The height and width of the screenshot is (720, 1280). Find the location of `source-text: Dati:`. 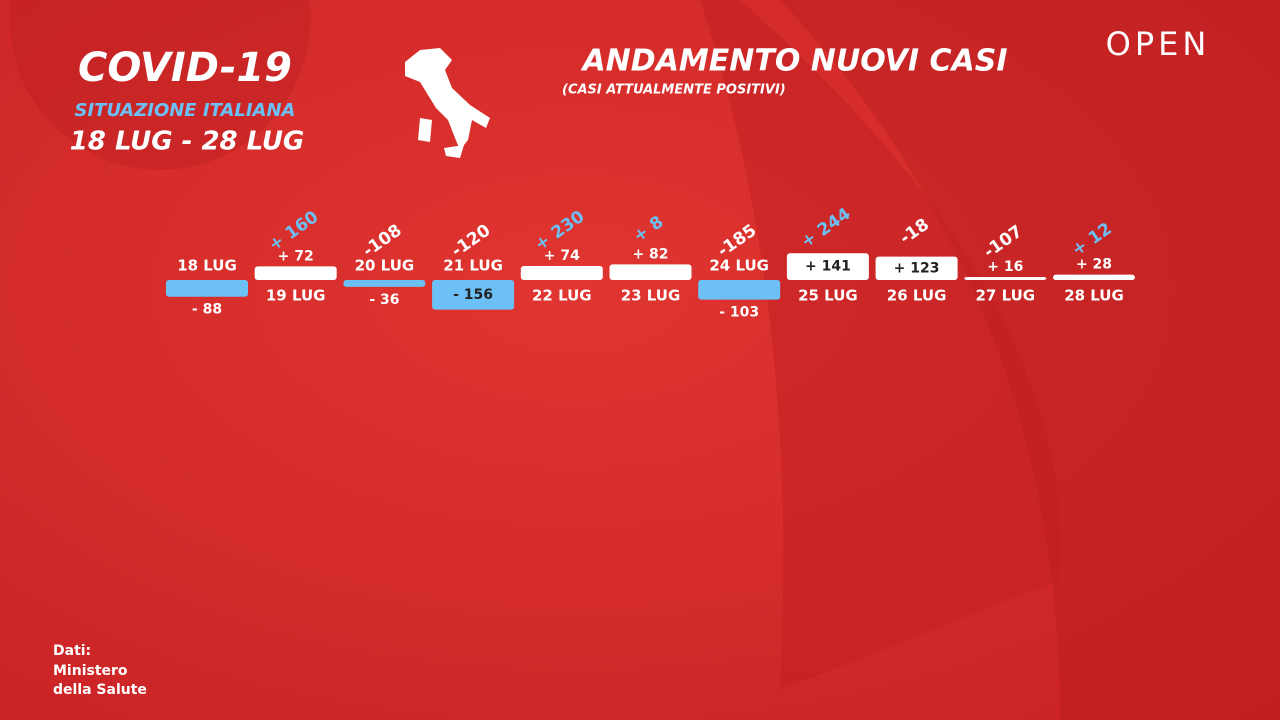

source-text: Dati: is located at coordinates (72, 651).